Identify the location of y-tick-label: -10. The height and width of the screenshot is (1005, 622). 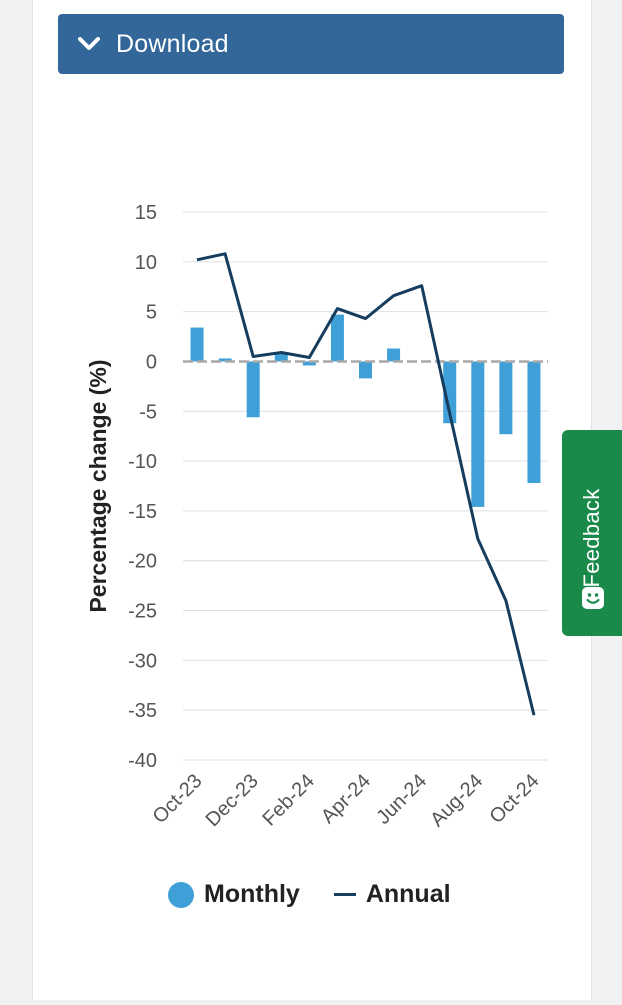
(142, 462).